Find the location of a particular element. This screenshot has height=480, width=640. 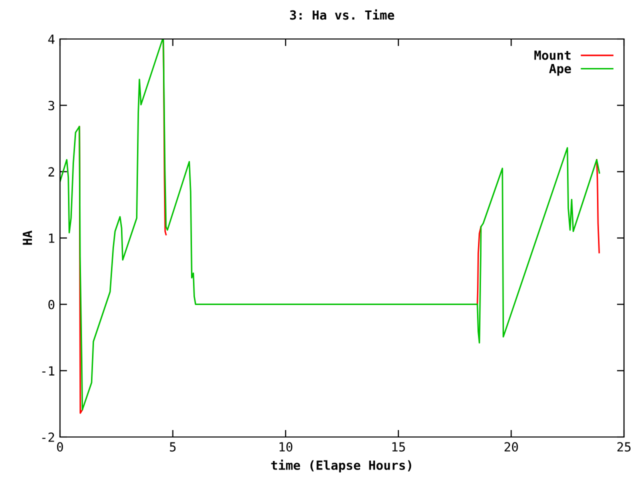

x-tick-label: 0 is located at coordinates (60, 447).